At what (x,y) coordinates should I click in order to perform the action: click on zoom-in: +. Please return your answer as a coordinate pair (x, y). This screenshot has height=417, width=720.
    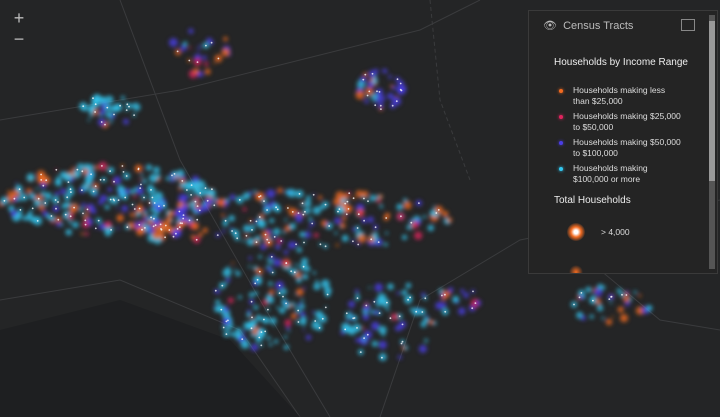
    Looking at the image, I should click on (19, 18).